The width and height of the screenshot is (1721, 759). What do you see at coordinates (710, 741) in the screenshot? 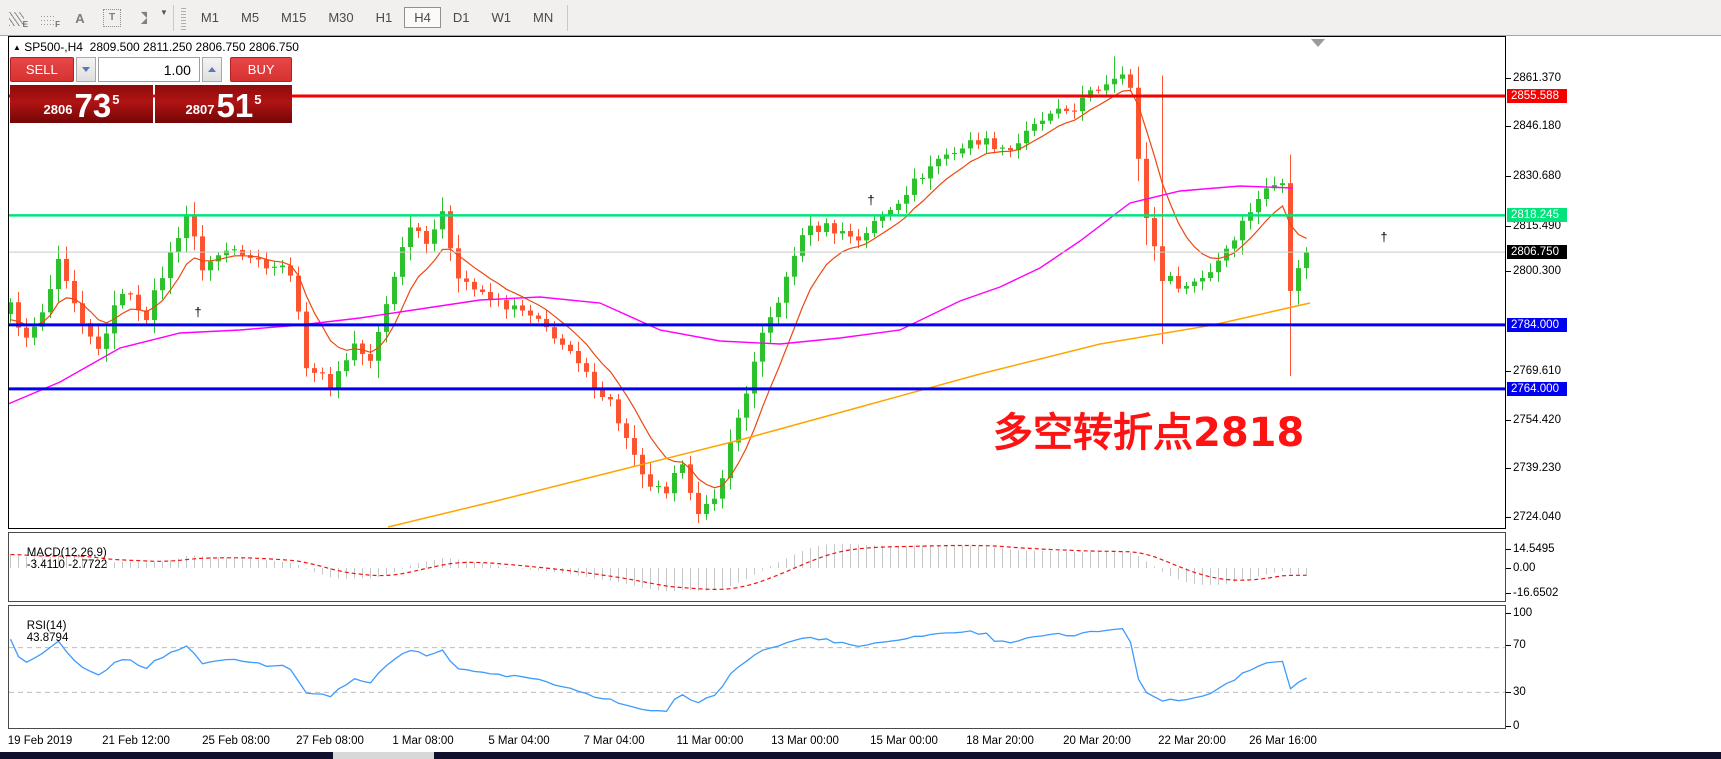
I see `date-tick-label: 11 Mar 00:00` at bounding box center [710, 741].